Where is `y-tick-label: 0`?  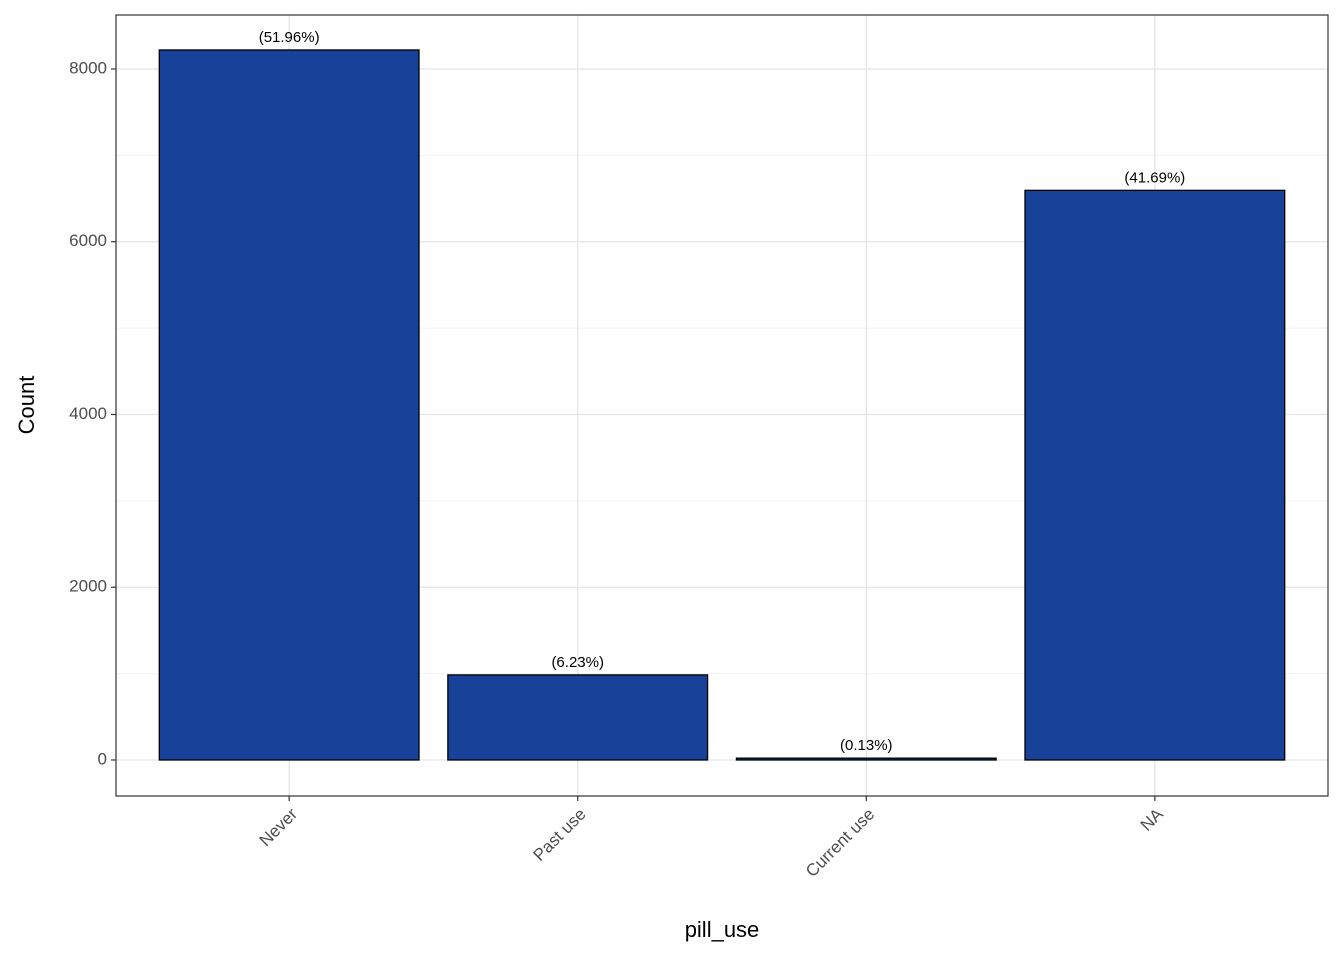
y-tick-label: 0 is located at coordinates (102, 758).